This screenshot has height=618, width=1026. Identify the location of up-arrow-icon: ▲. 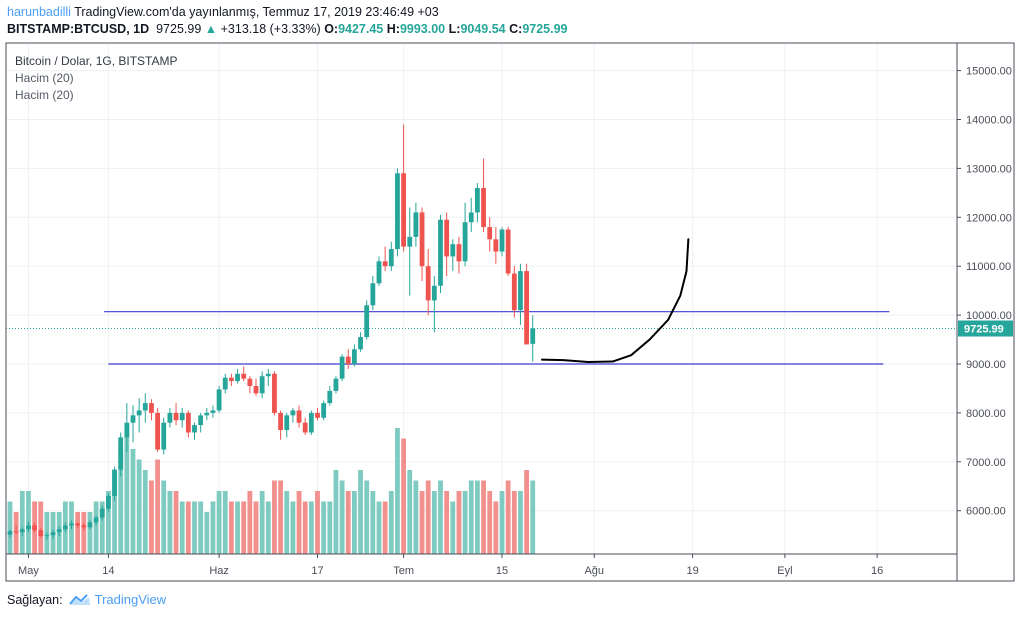
(211, 29).